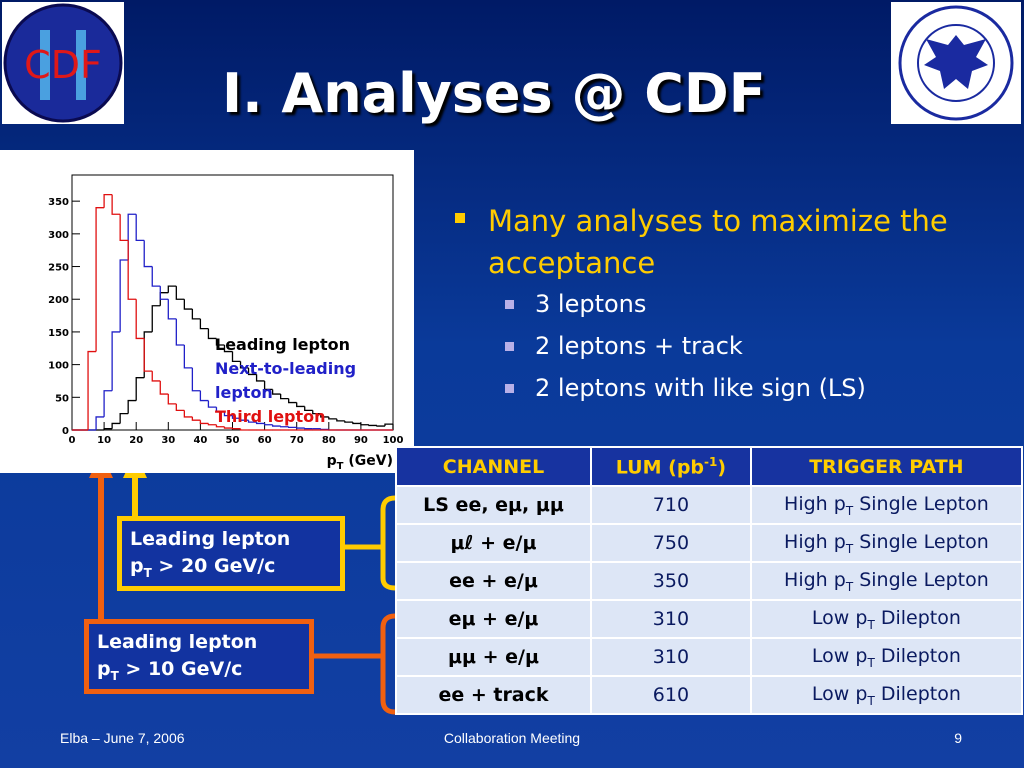 This screenshot has width=1024, height=768. I want to click on t: > 10 GeV/c, so click(180, 669).